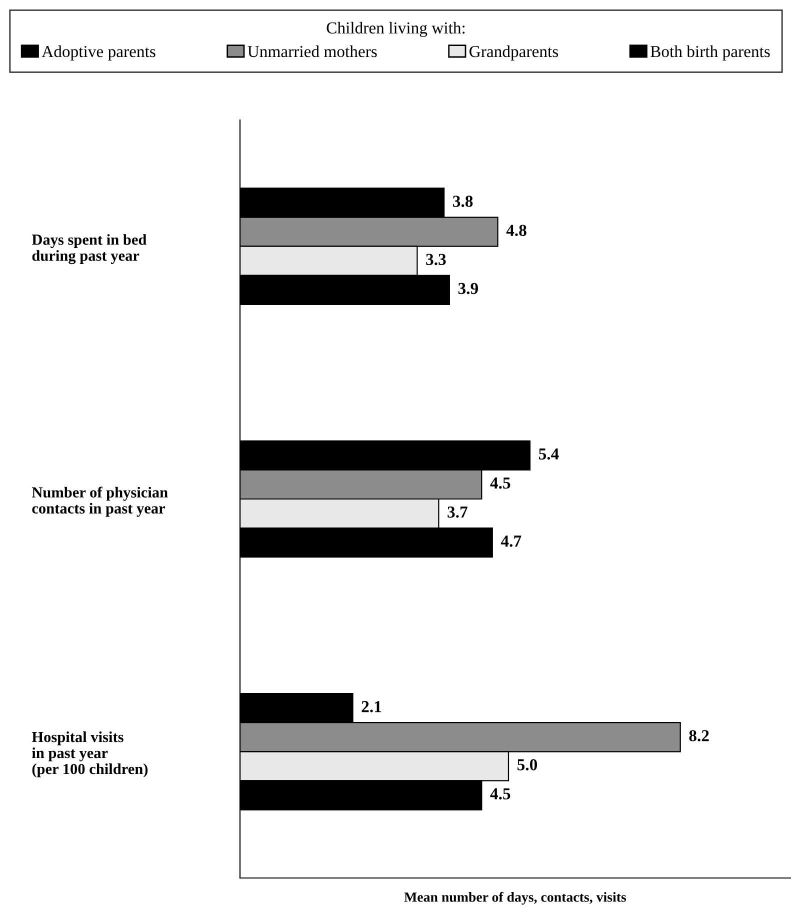 This screenshot has height=918, width=792. What do you see at coordinates (458, 512) in the screenshot?
I see `data-label: 3.7` at bounding box center [458, 512].